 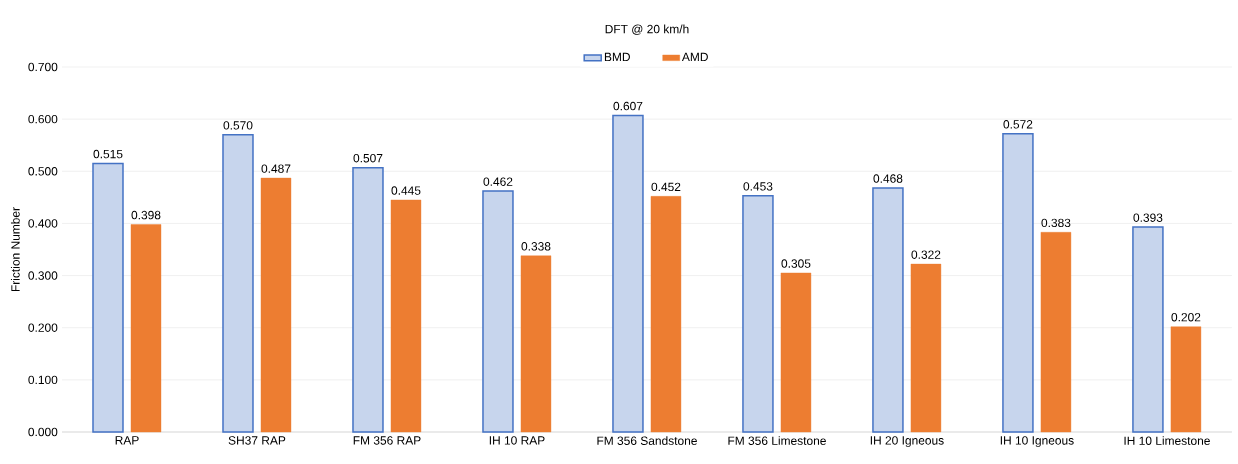 I want to click on data-label: 0.445, so click(x=406, y=190).